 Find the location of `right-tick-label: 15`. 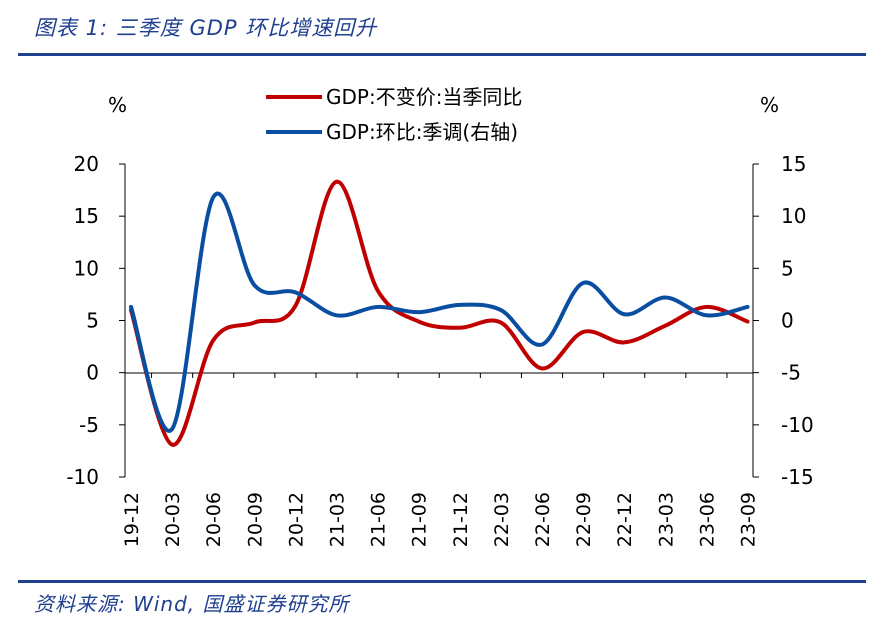

right-tick-label: 15 is located at coordinates (793, 164).